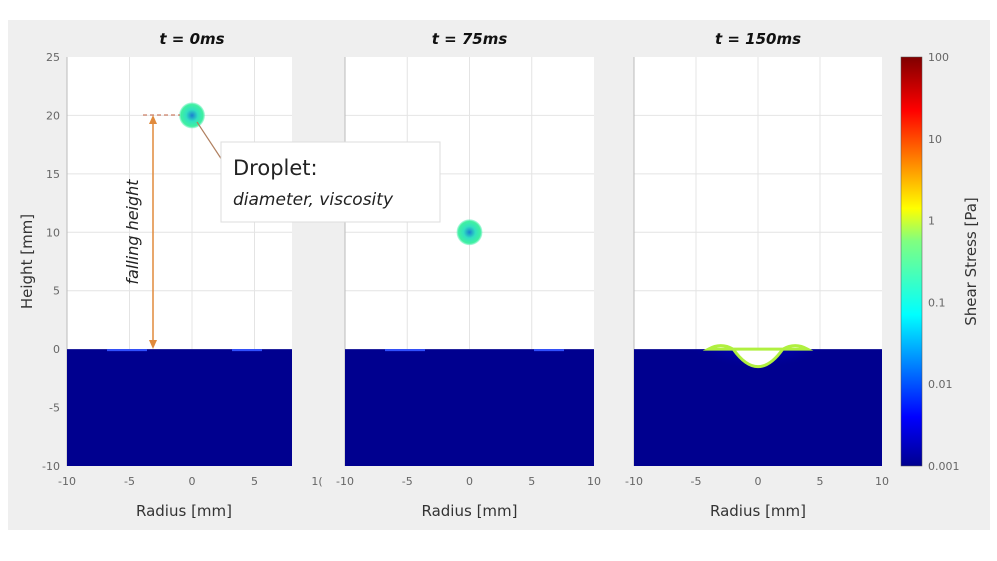  I want to click on stress-zone, so click(758, 397).